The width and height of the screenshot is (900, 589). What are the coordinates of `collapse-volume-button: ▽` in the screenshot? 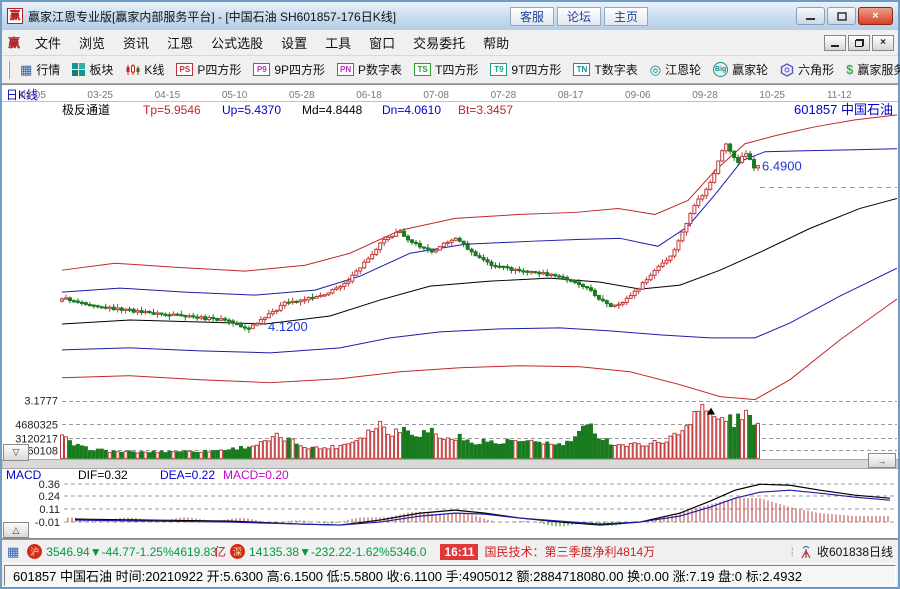 It's located at (16, 452).